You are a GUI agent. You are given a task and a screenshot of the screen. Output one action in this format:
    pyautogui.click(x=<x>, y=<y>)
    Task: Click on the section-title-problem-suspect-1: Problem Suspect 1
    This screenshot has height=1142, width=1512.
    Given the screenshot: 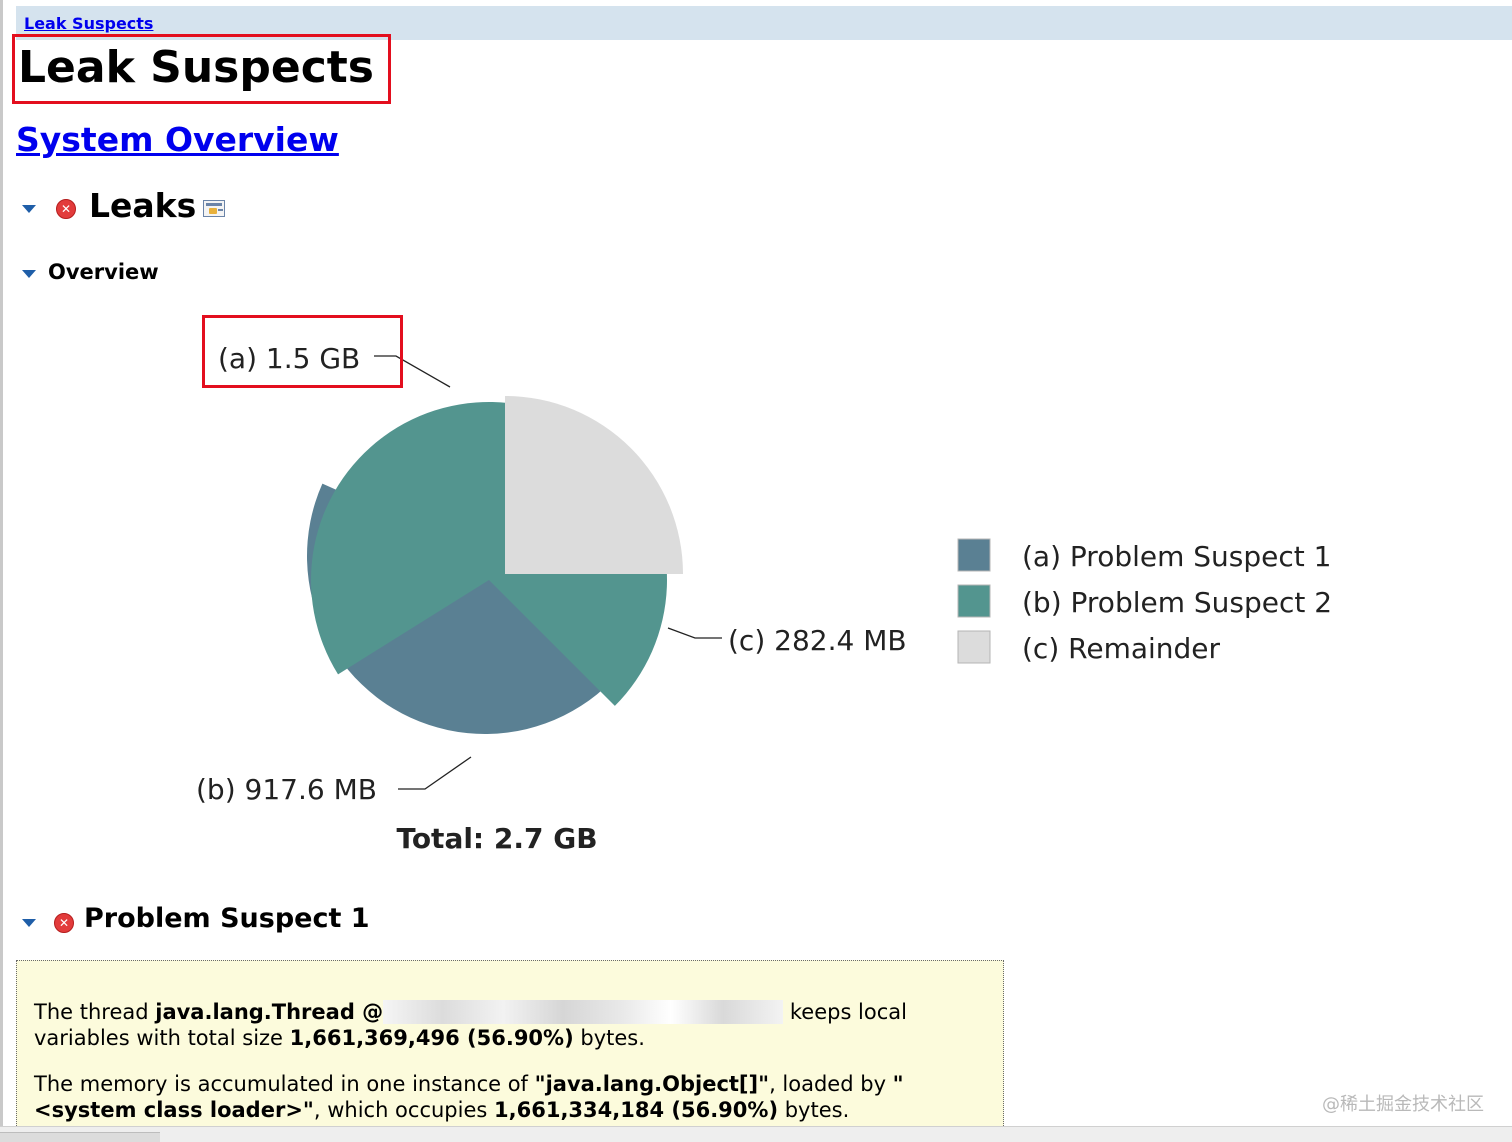 What is the action you would take?
    pyautogui.click(x=227, y=918)
    